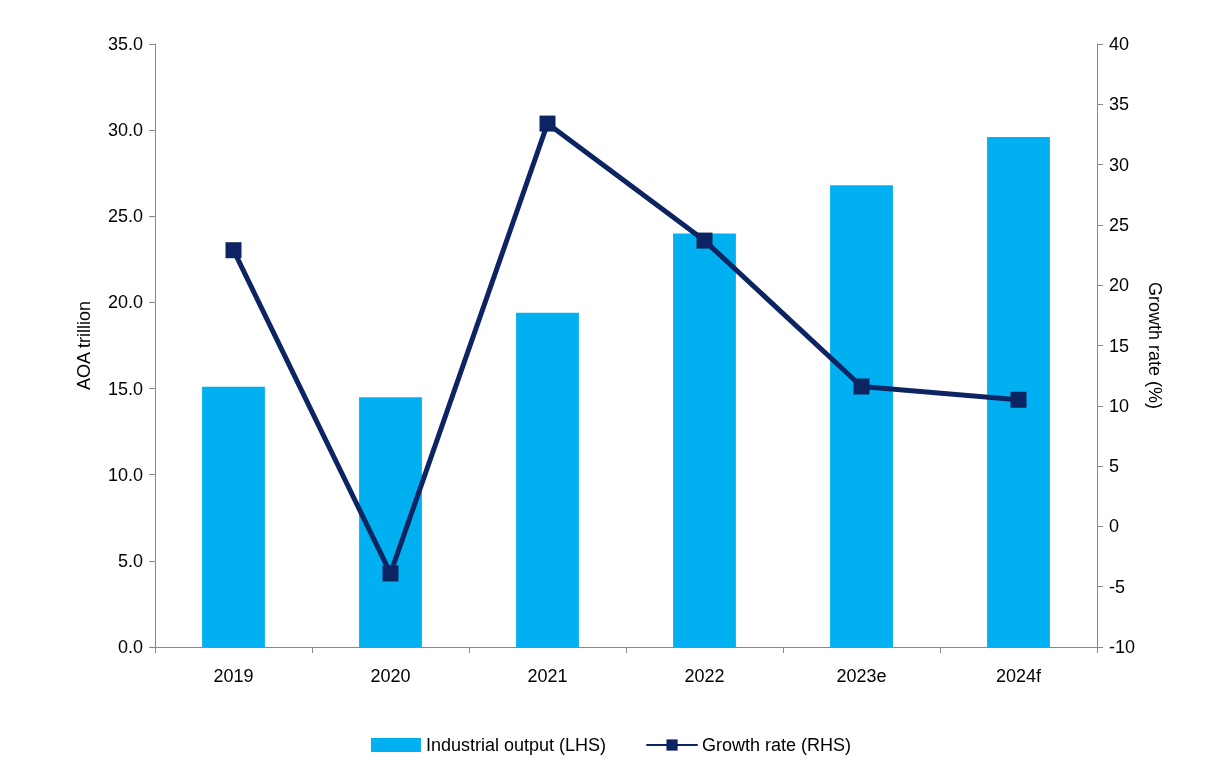 This screenshot has width=1222, height=773. I want to click on y-tick-label: 20.0, so click(125, 302).